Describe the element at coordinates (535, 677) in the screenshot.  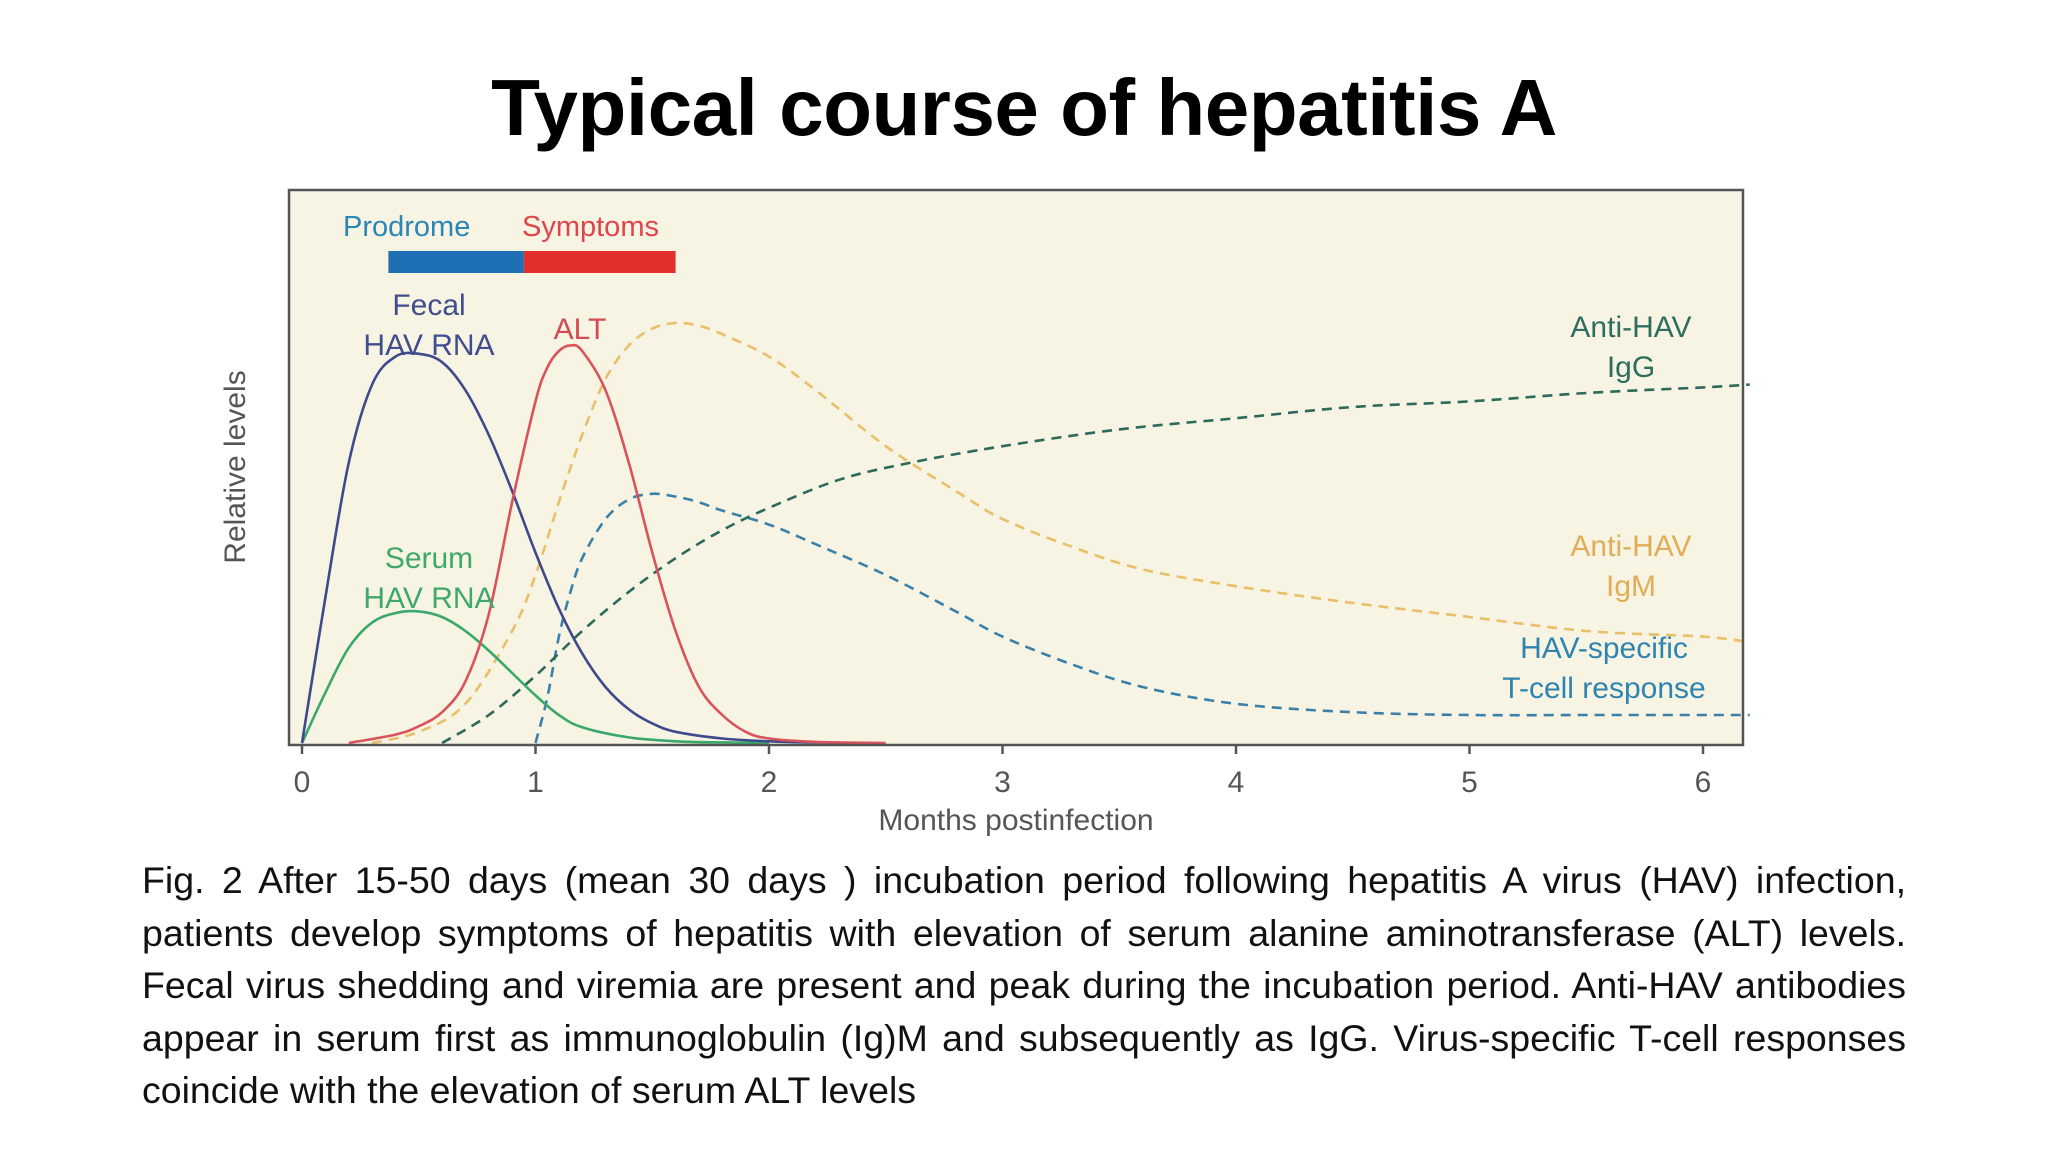
I see `series-line-serum-hav-rna` at that location.